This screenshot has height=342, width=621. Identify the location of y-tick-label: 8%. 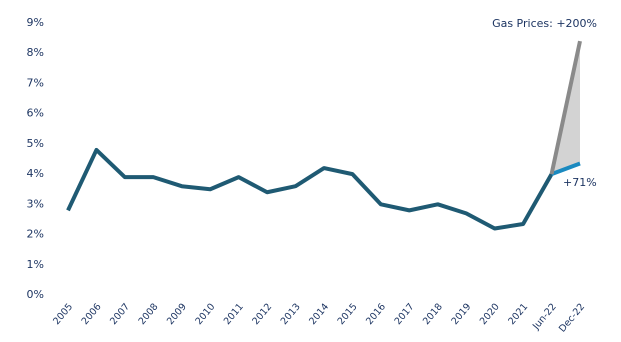
(35, 52).